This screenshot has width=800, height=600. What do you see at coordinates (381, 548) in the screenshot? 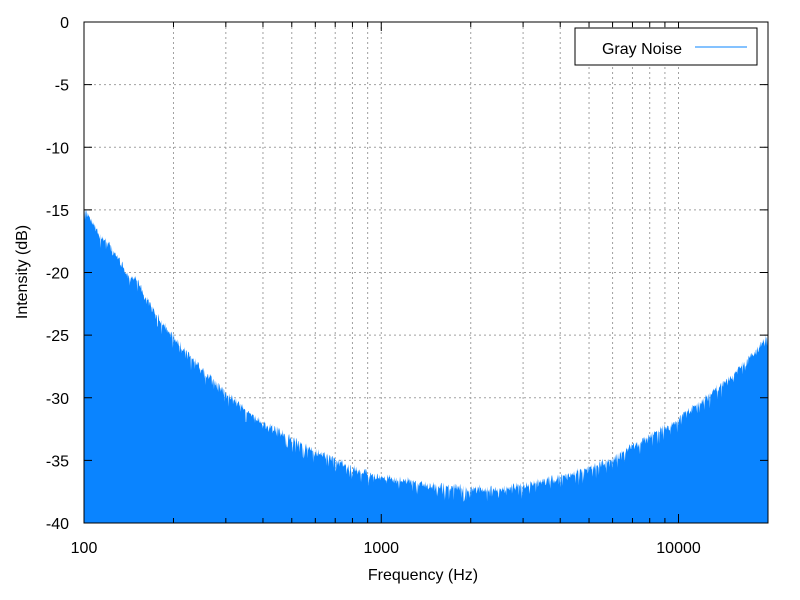
I see `x-tick-label: 1000` at bounding box center [381, 548].